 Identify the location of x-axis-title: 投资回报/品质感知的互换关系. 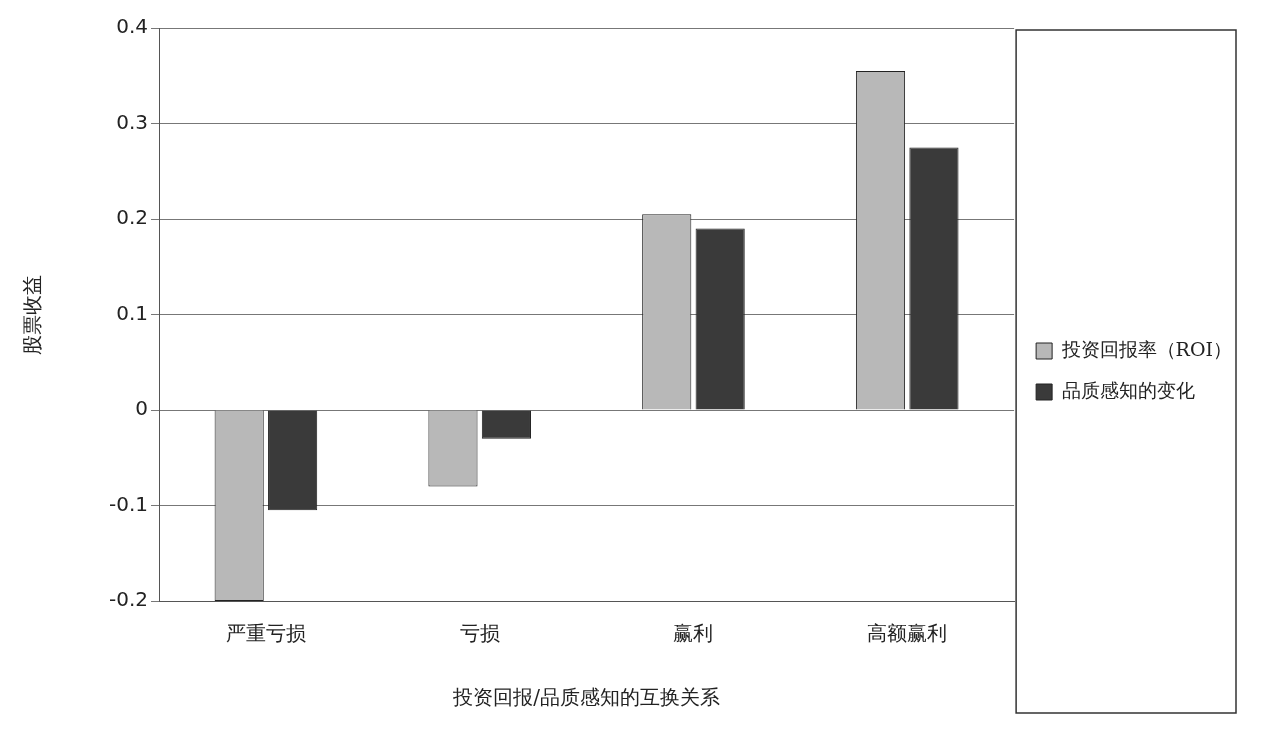
(586, 697).